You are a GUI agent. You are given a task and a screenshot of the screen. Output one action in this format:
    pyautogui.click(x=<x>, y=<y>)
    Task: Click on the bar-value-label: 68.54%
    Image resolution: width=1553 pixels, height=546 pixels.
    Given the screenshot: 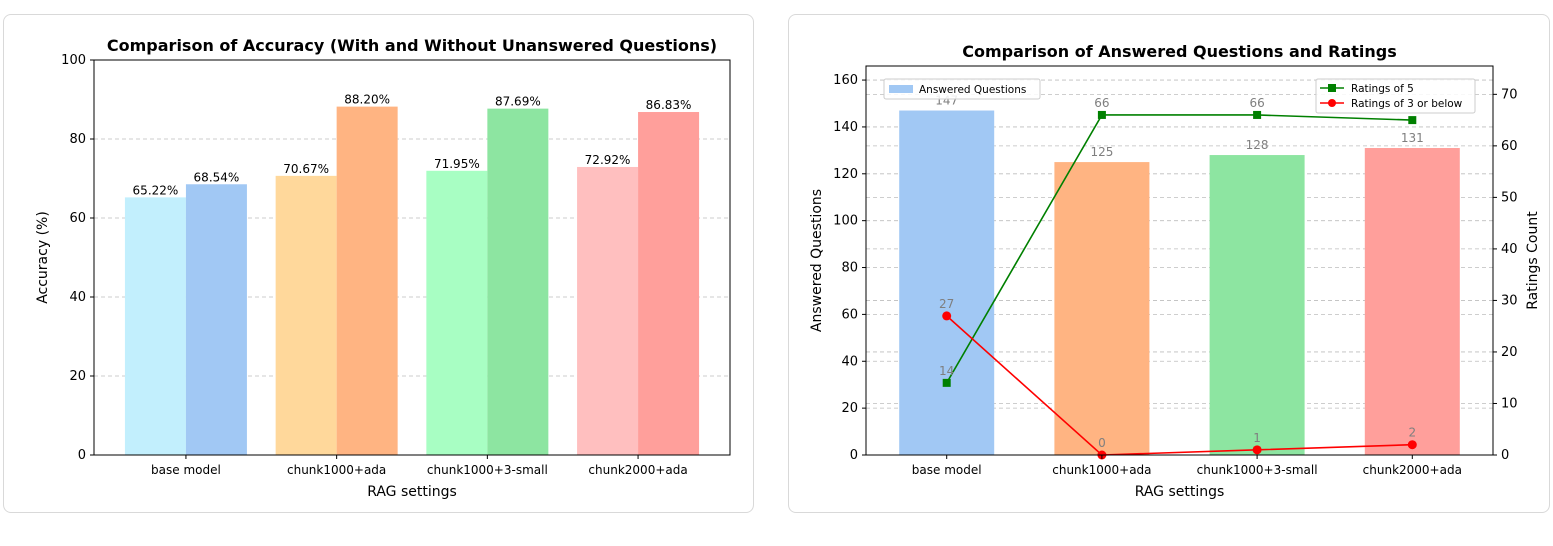 What is the action you would take?
    pyautogui.click(x=217, y=177)
    